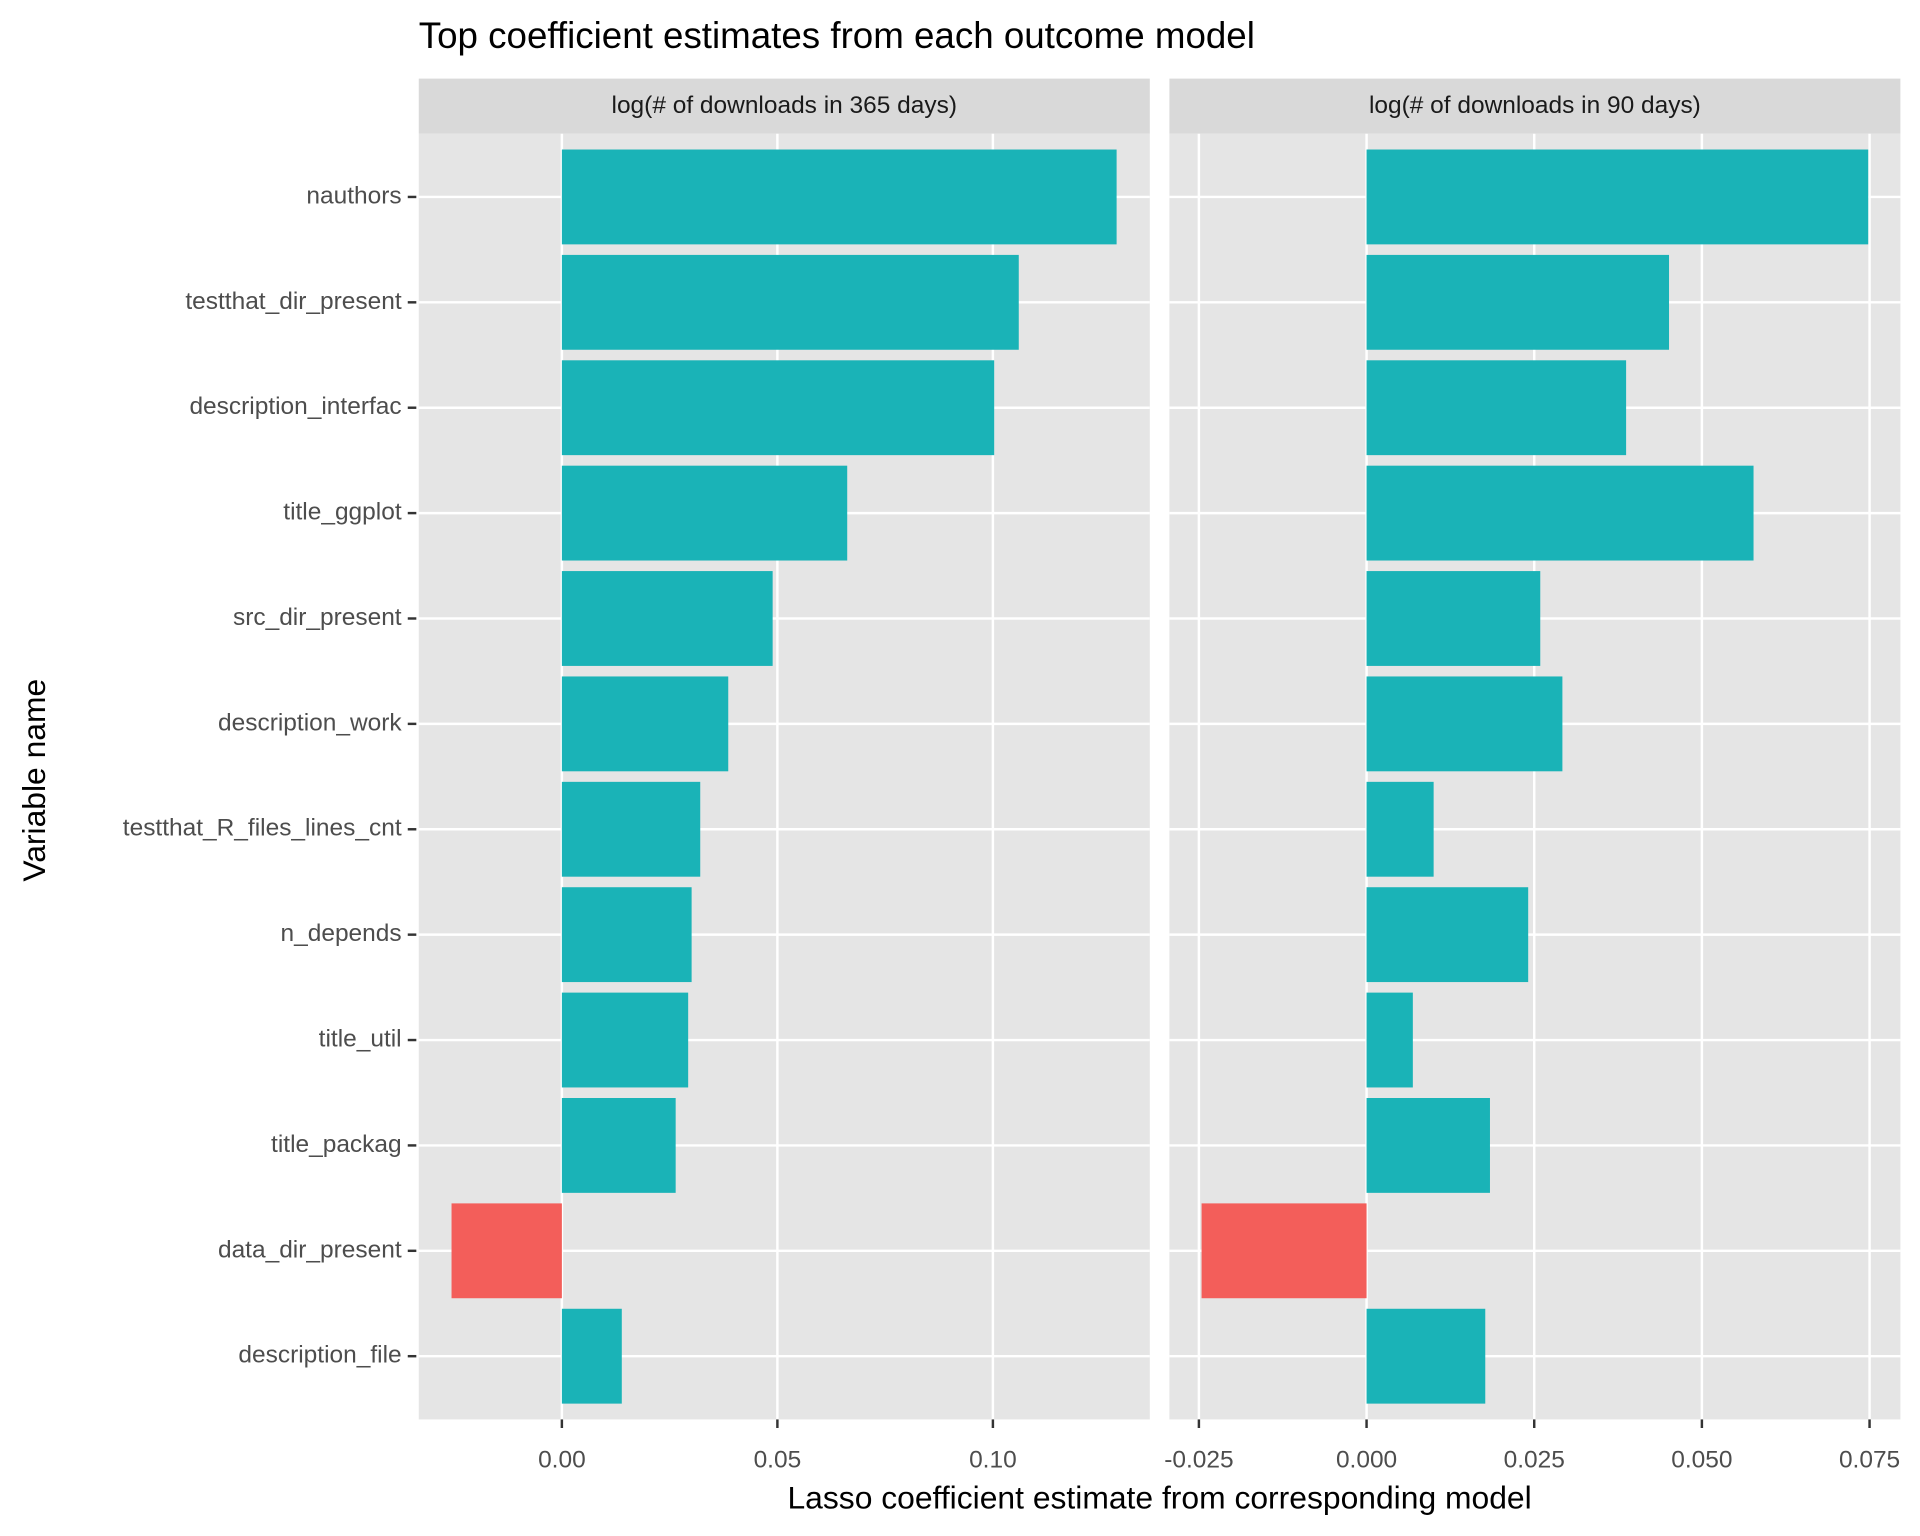 The width and height of the screenshot is (1920, 1536). Describe the element at coordinates (342, 512) in the screenshot. I see `y-tick-label: title_ggplot` at that location.